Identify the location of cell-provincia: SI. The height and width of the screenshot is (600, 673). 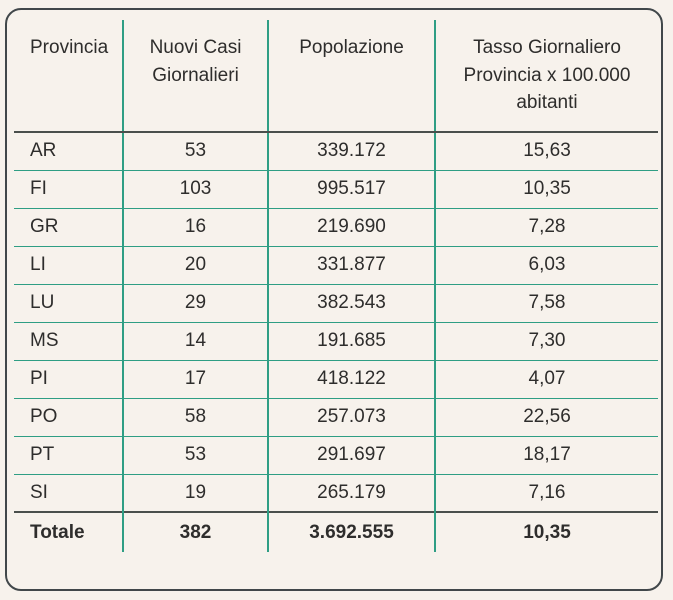
(69, 493).